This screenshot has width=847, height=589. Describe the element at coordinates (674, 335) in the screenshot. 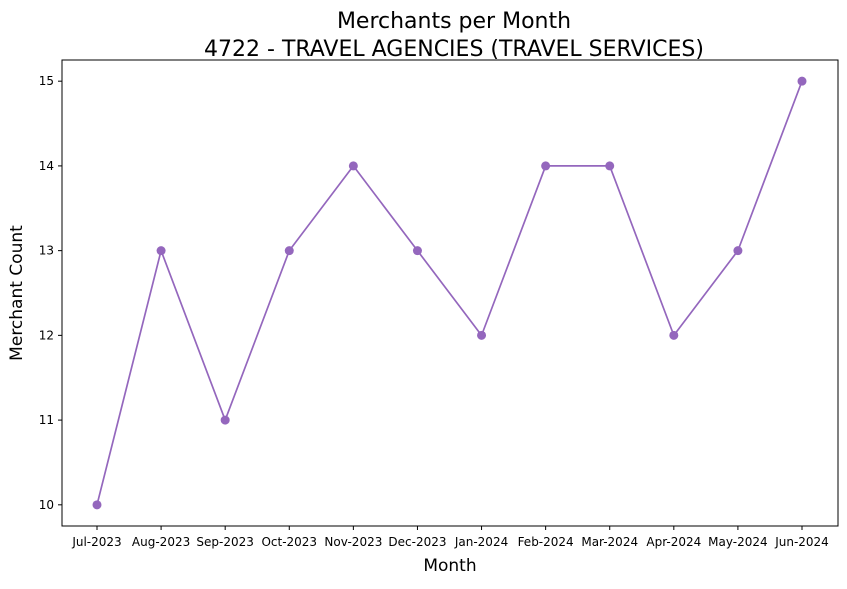

I see `data-point-apr-2024` at that location.